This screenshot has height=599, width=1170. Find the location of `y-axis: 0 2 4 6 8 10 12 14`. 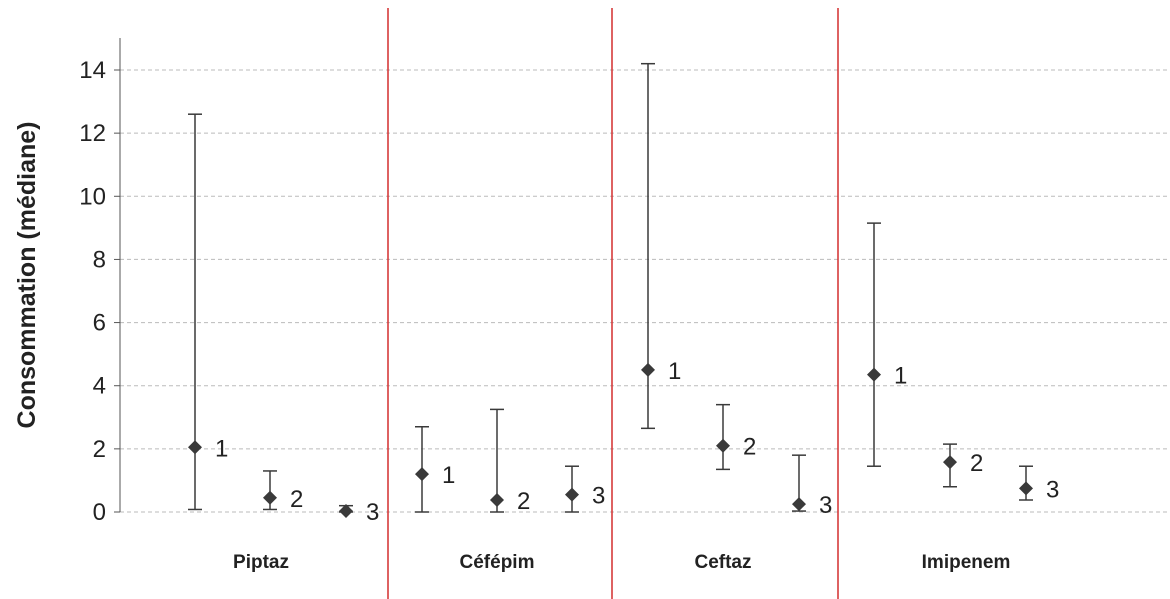

y-axis: 0 2 4 6 8 10 12 14 is located at coordinates (100, 282).